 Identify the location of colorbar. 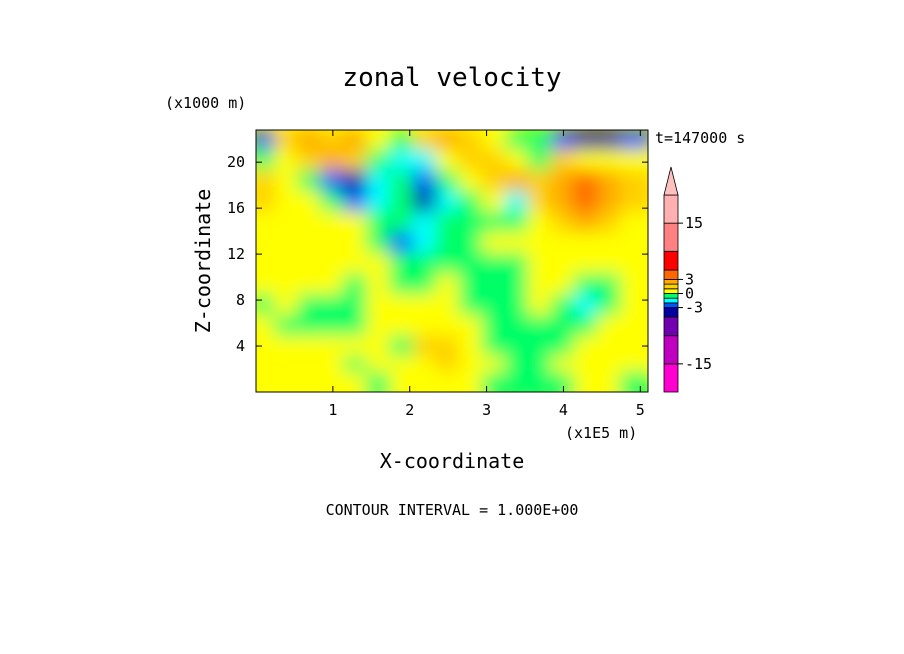
(671, 279).